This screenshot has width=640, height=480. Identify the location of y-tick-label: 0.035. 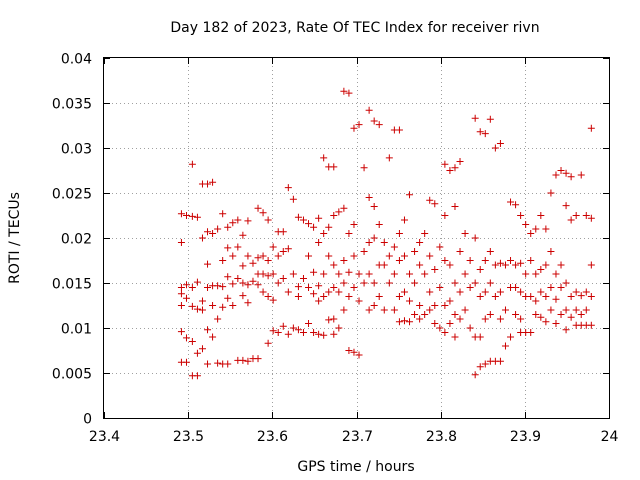
(72, 105).